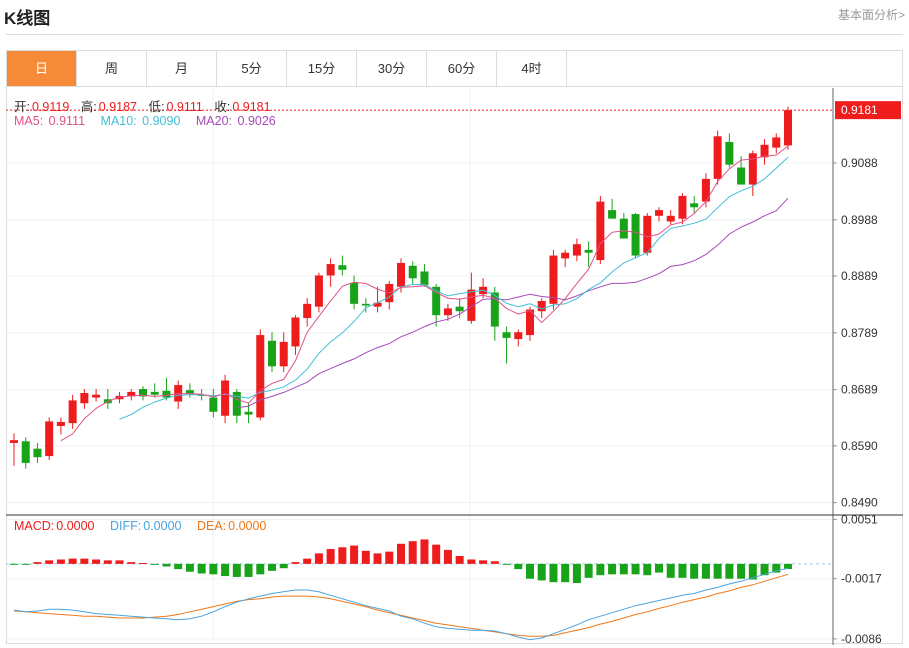 The width and height of the screenshot is (909, 648). Describe the element at coordinates (859, 163) in the screenshot. I see `y-tick-label: 0.9088` at that location.